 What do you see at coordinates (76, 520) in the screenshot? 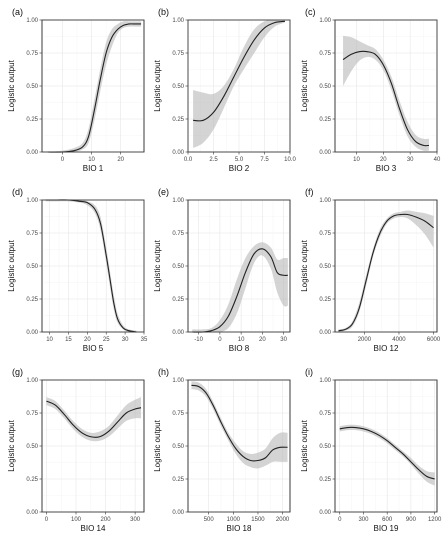
I see `x-tick-label: 100` at bounding box center [76, 520].